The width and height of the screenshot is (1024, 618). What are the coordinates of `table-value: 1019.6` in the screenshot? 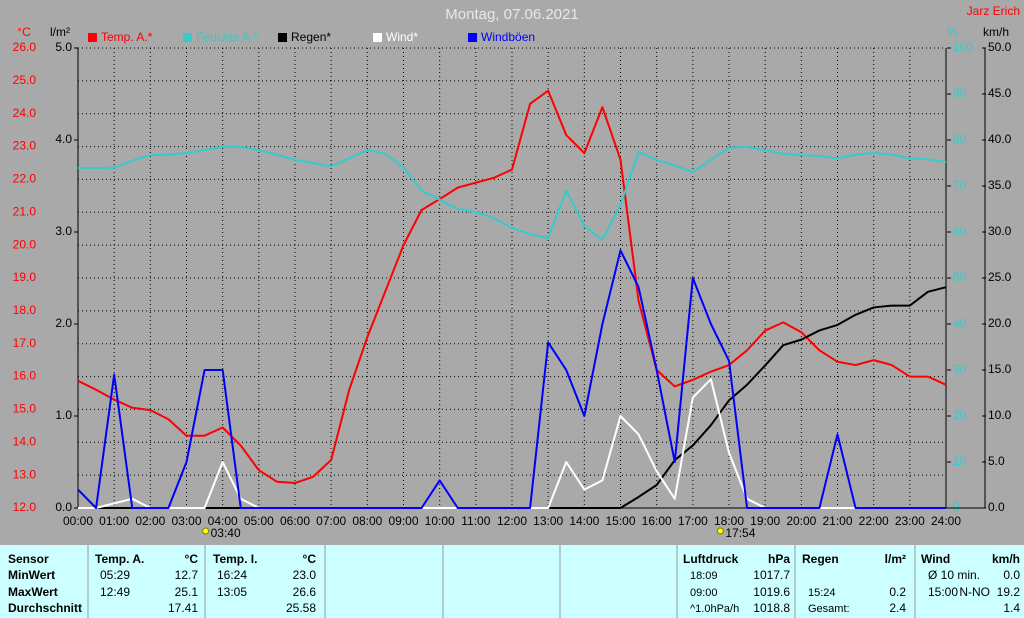 It's located at (771, 592).